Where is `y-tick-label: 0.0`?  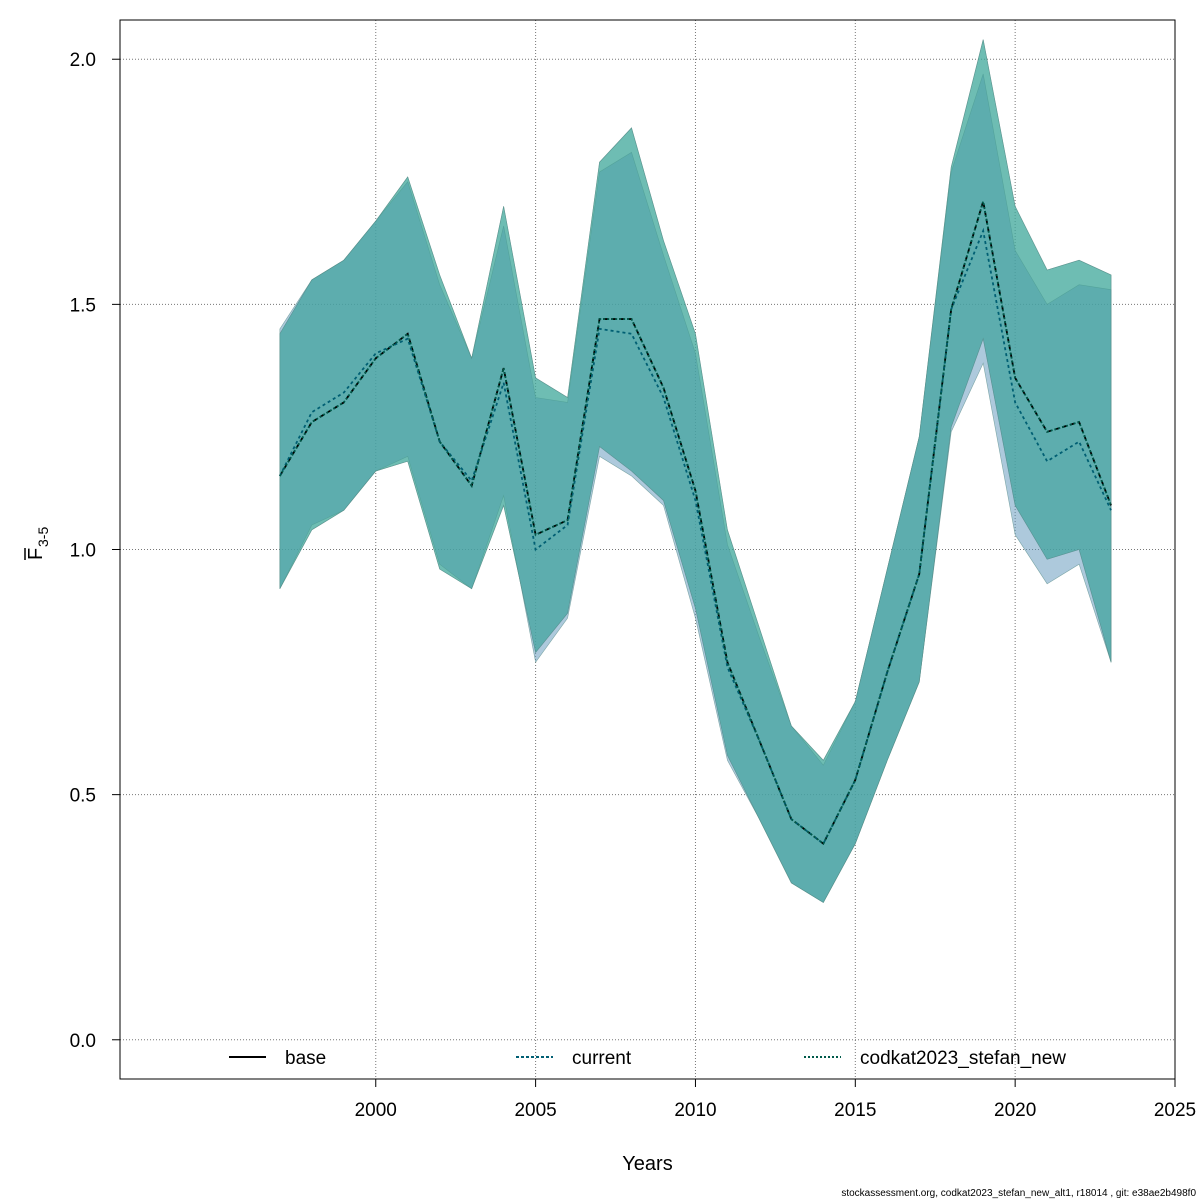
y-tick-label: 0.0 is located at coordinates (83, 1041).